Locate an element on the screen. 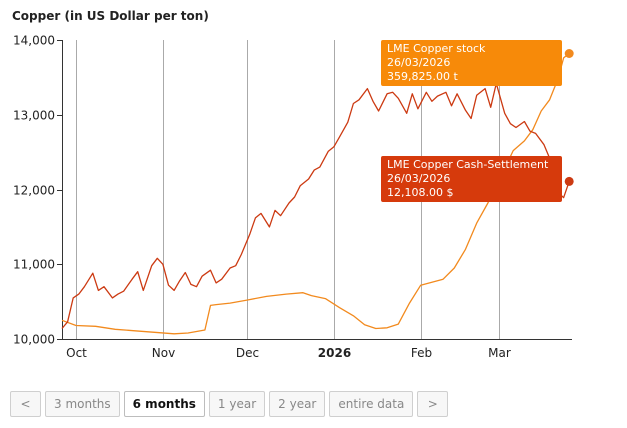 This screenshot has width=627, height=428. tooltip-copper-stock: LME Copper stock 26/03/2026 359,825.00 t is located at coordinates (471, 63).